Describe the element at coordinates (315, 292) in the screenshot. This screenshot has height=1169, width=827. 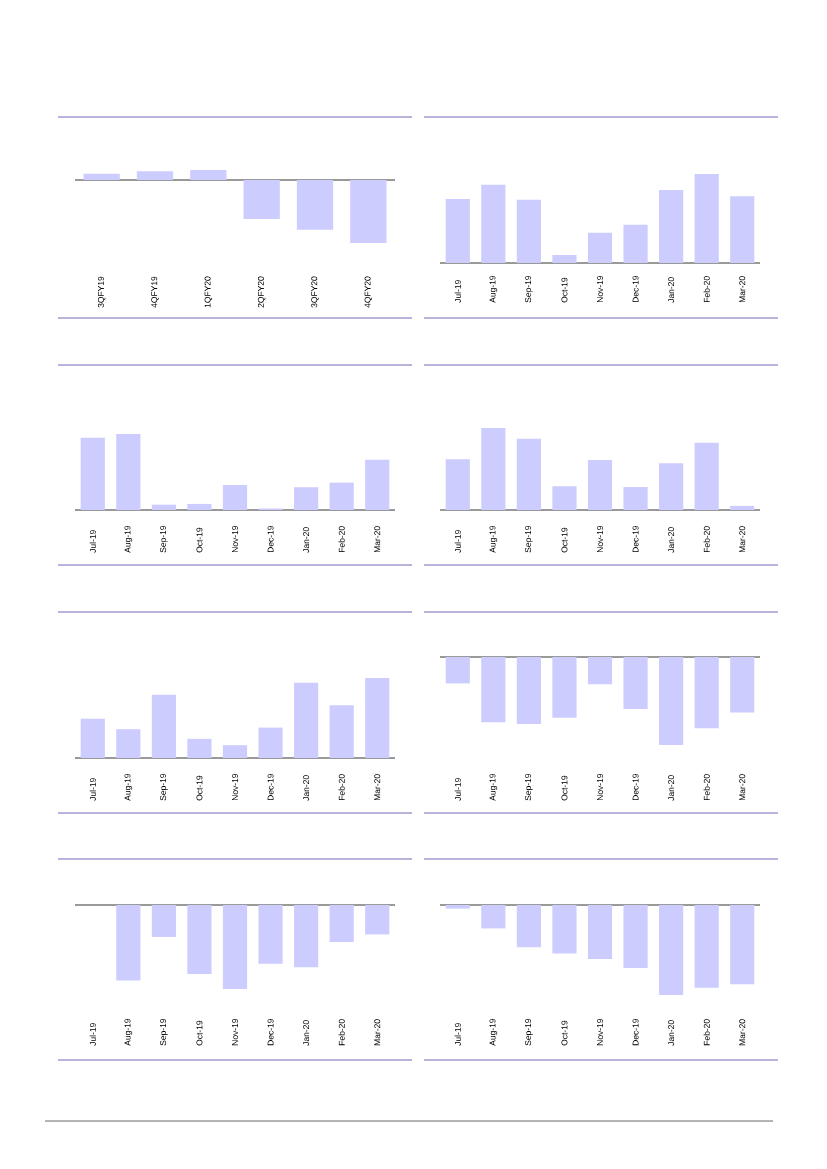
I see `x-tick-label: 3QFY20` at that location.